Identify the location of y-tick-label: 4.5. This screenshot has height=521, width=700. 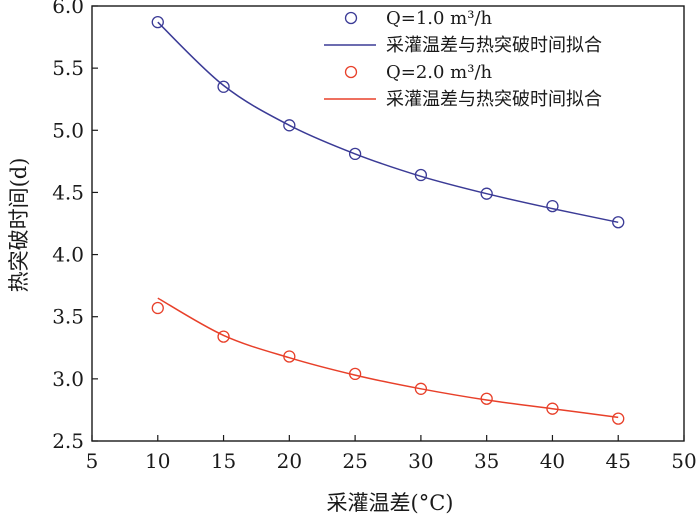
(68, 192).